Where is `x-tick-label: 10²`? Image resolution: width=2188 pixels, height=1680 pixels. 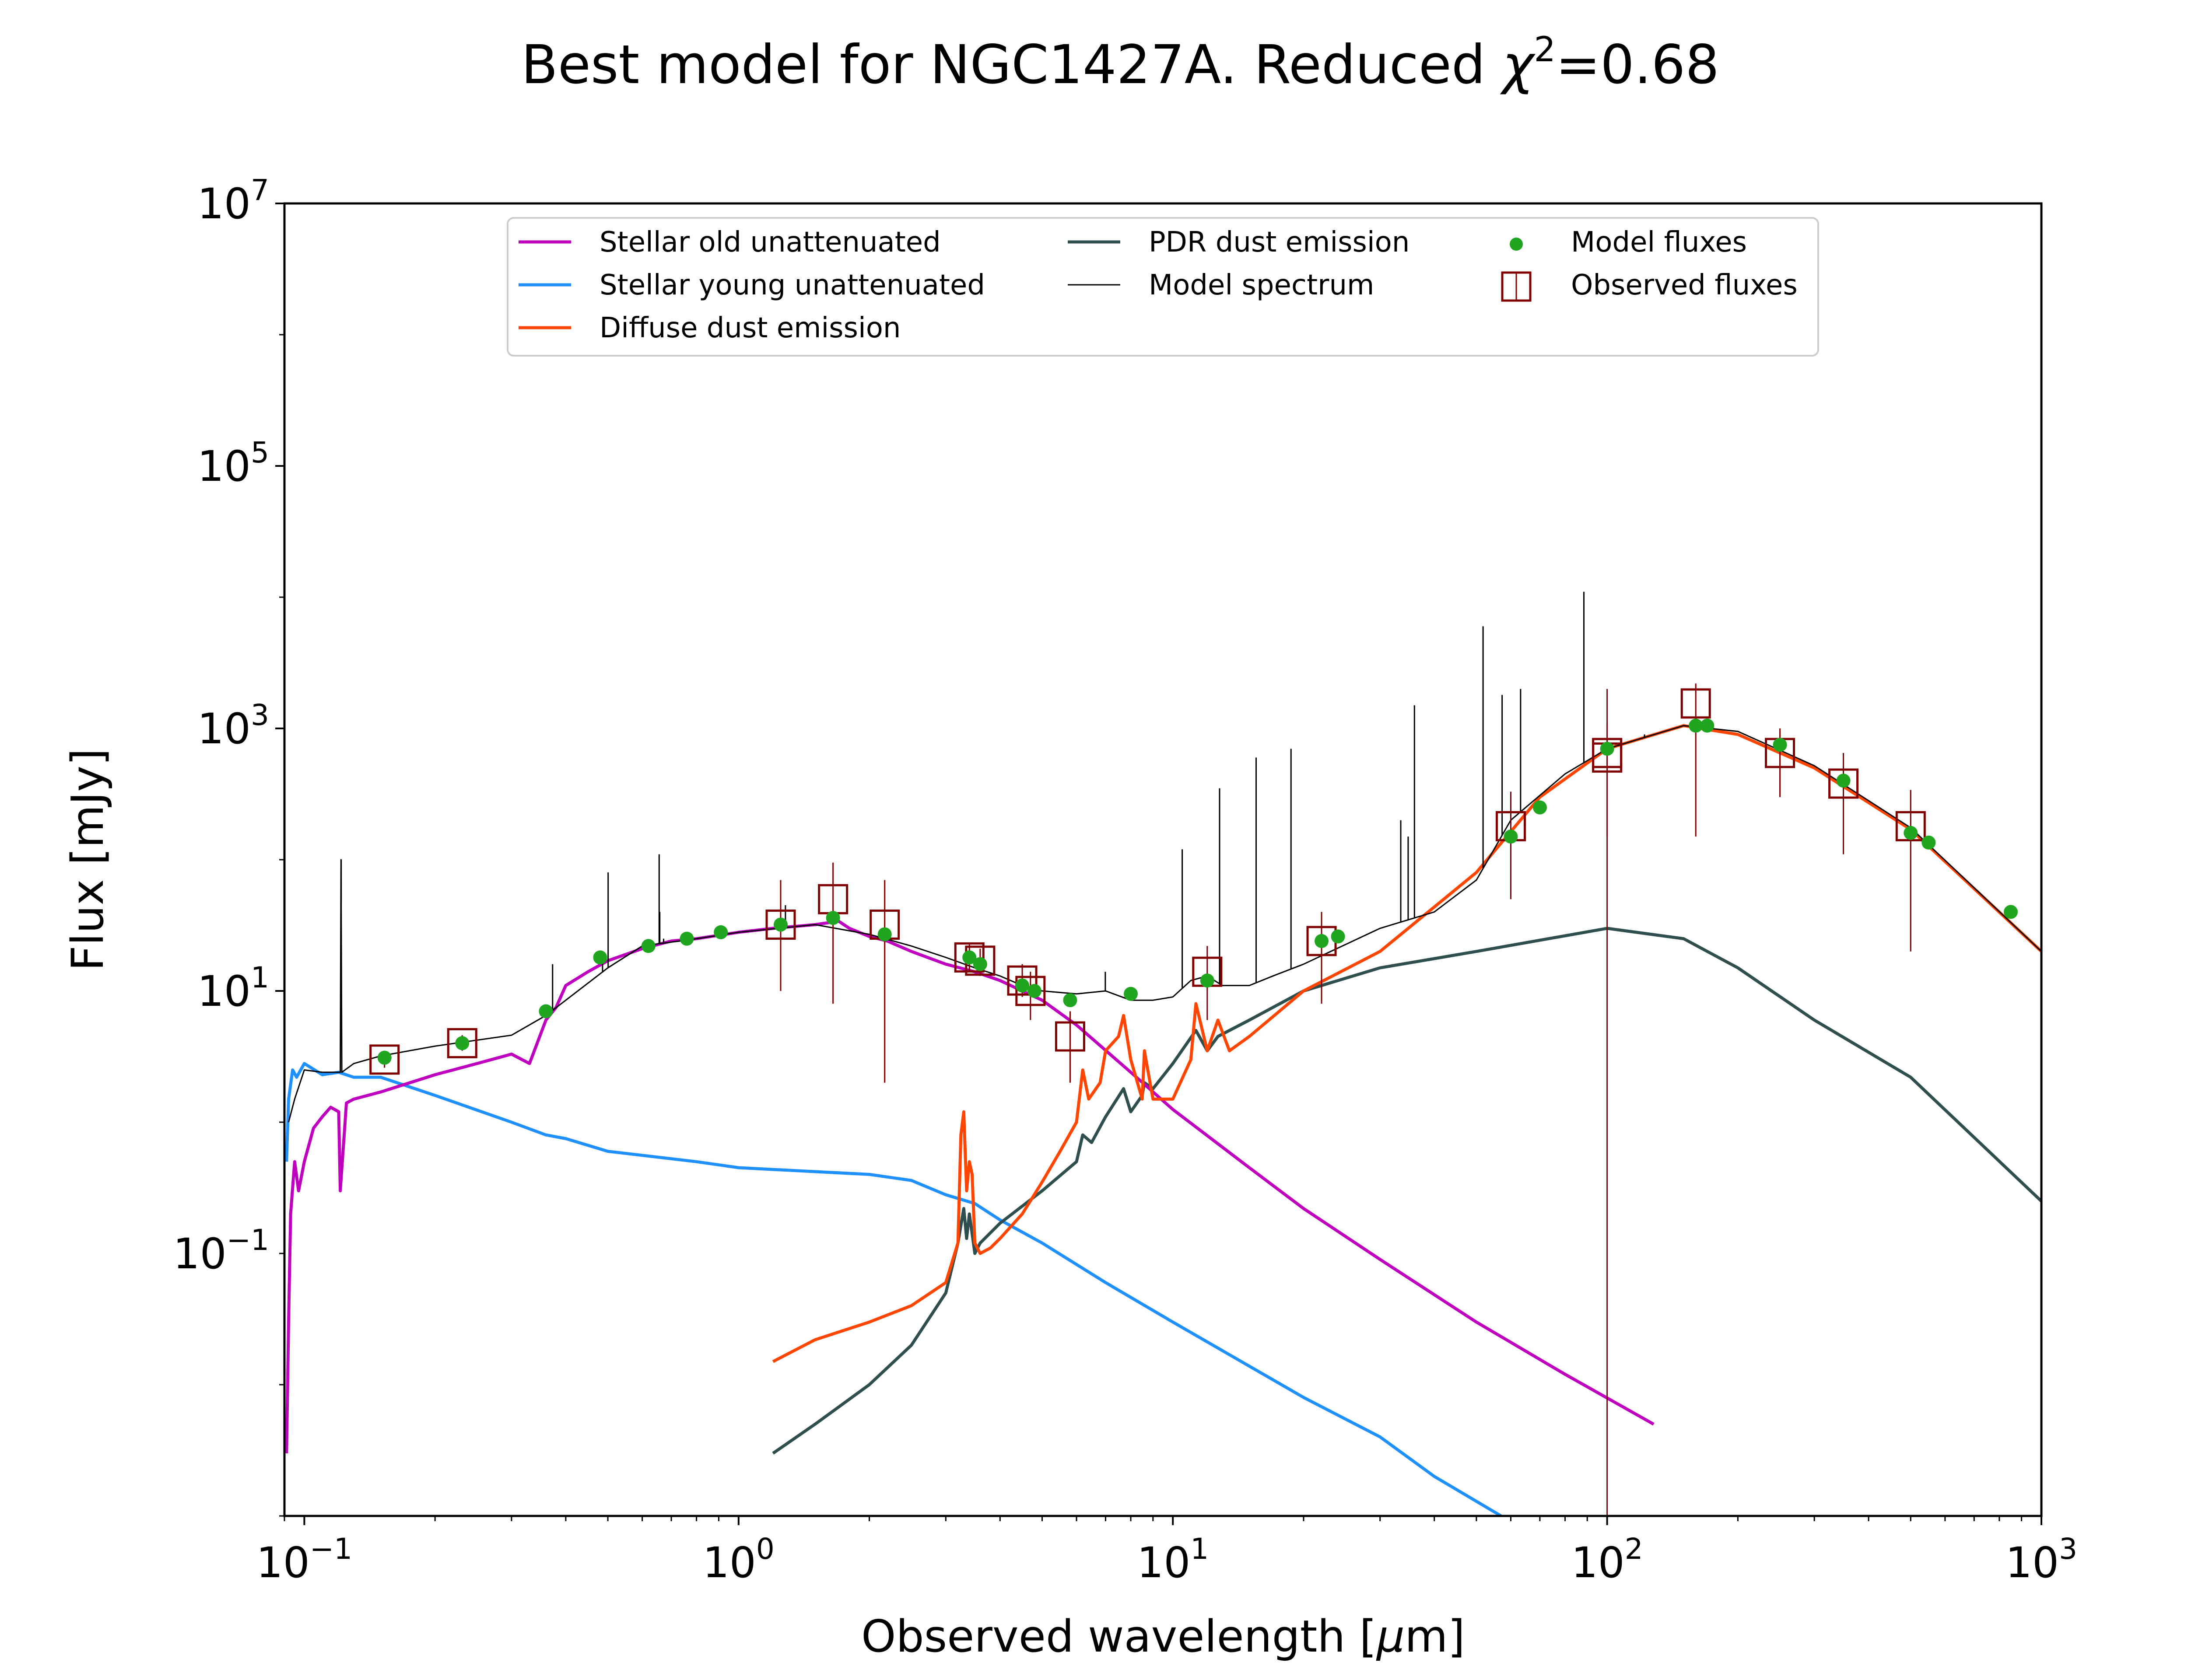
x-tick-label: 10² is located at coordinates (1607, 1559).